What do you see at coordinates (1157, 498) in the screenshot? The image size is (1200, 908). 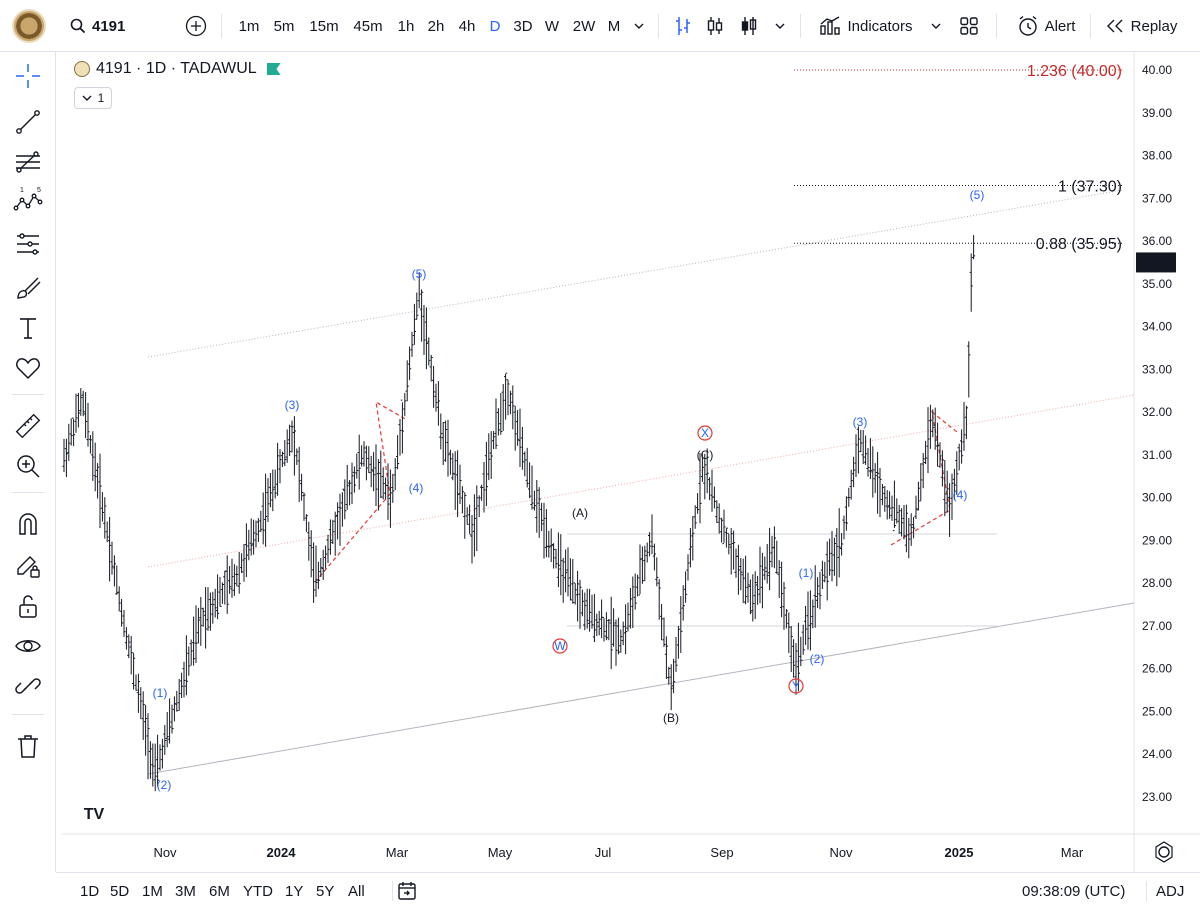 I see `price-tick-label: 30.00` at bounding box center [1157, 498].